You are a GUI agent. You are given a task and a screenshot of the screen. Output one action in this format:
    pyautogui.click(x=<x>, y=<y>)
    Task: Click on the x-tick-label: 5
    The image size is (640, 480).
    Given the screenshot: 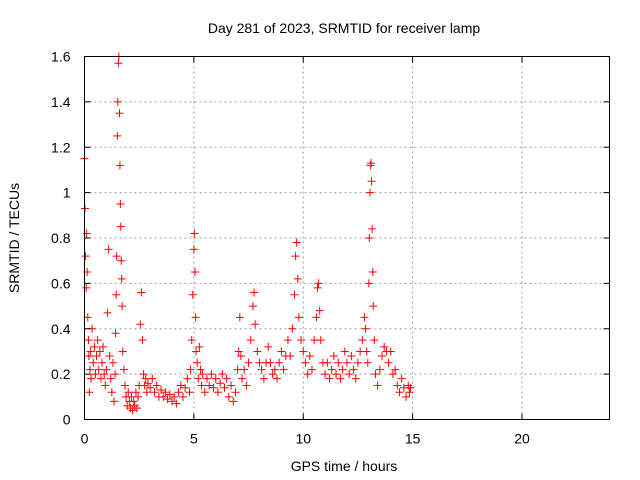 What is the action you would take?
    pyautogui.click(x=194, y=439)
    